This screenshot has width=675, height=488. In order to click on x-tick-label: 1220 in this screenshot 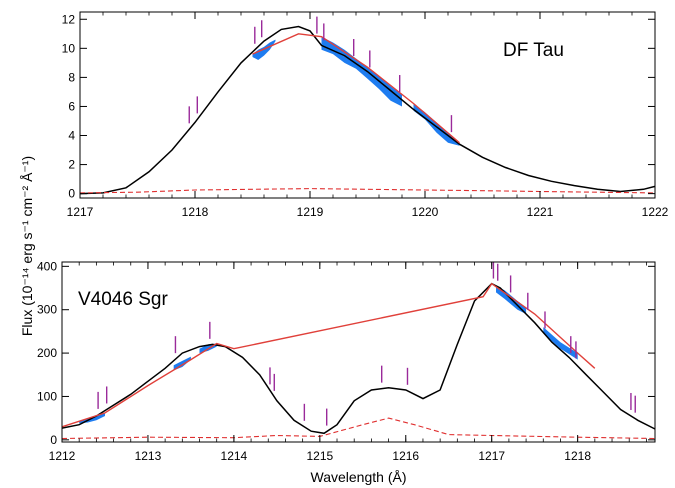, I will do `click(425, 212)`.